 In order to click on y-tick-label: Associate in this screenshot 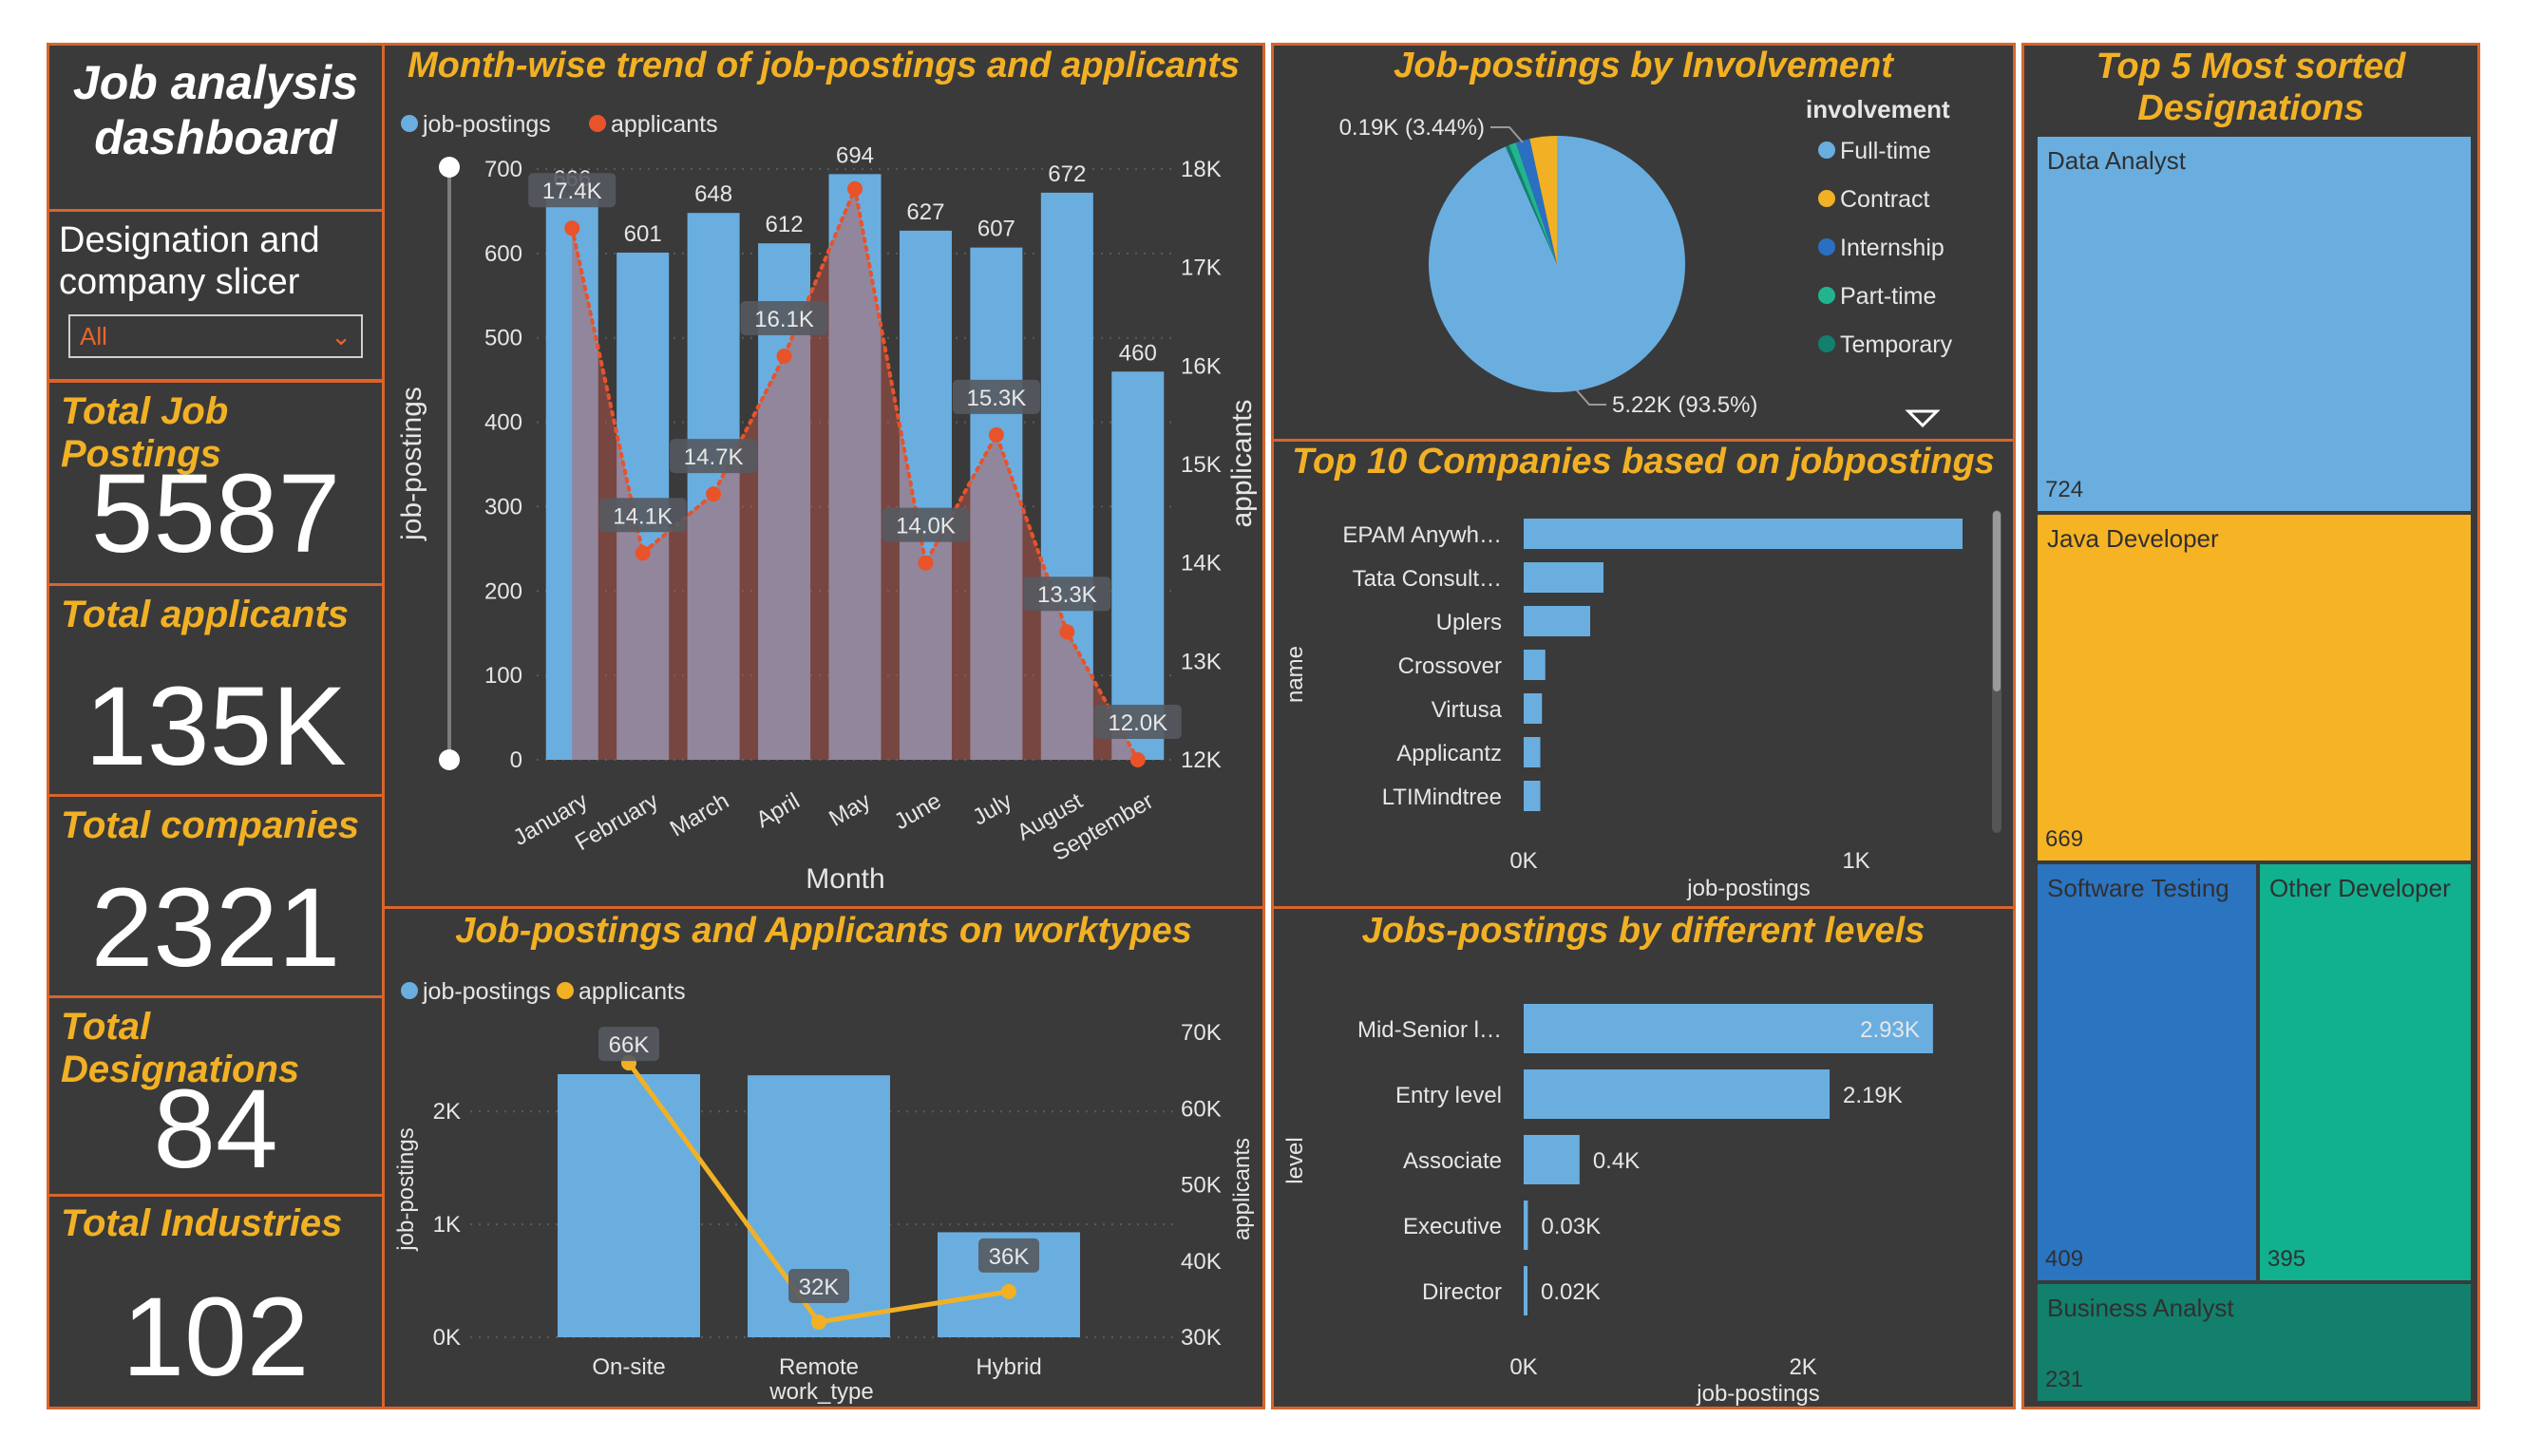, I will do `click(1452, 1161)`.